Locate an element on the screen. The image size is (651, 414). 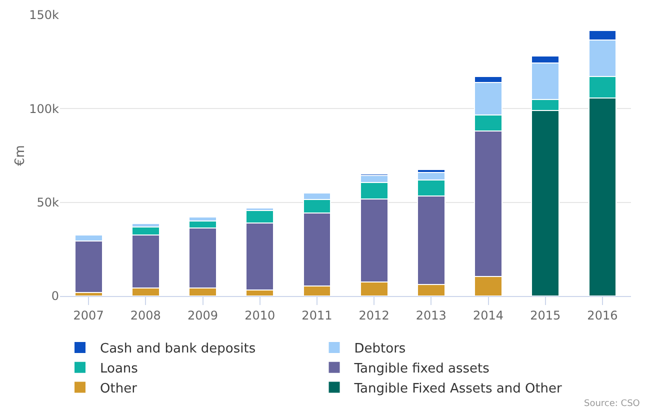
legend-label: Cash and bank deposits is located at coordinates (178, 349).